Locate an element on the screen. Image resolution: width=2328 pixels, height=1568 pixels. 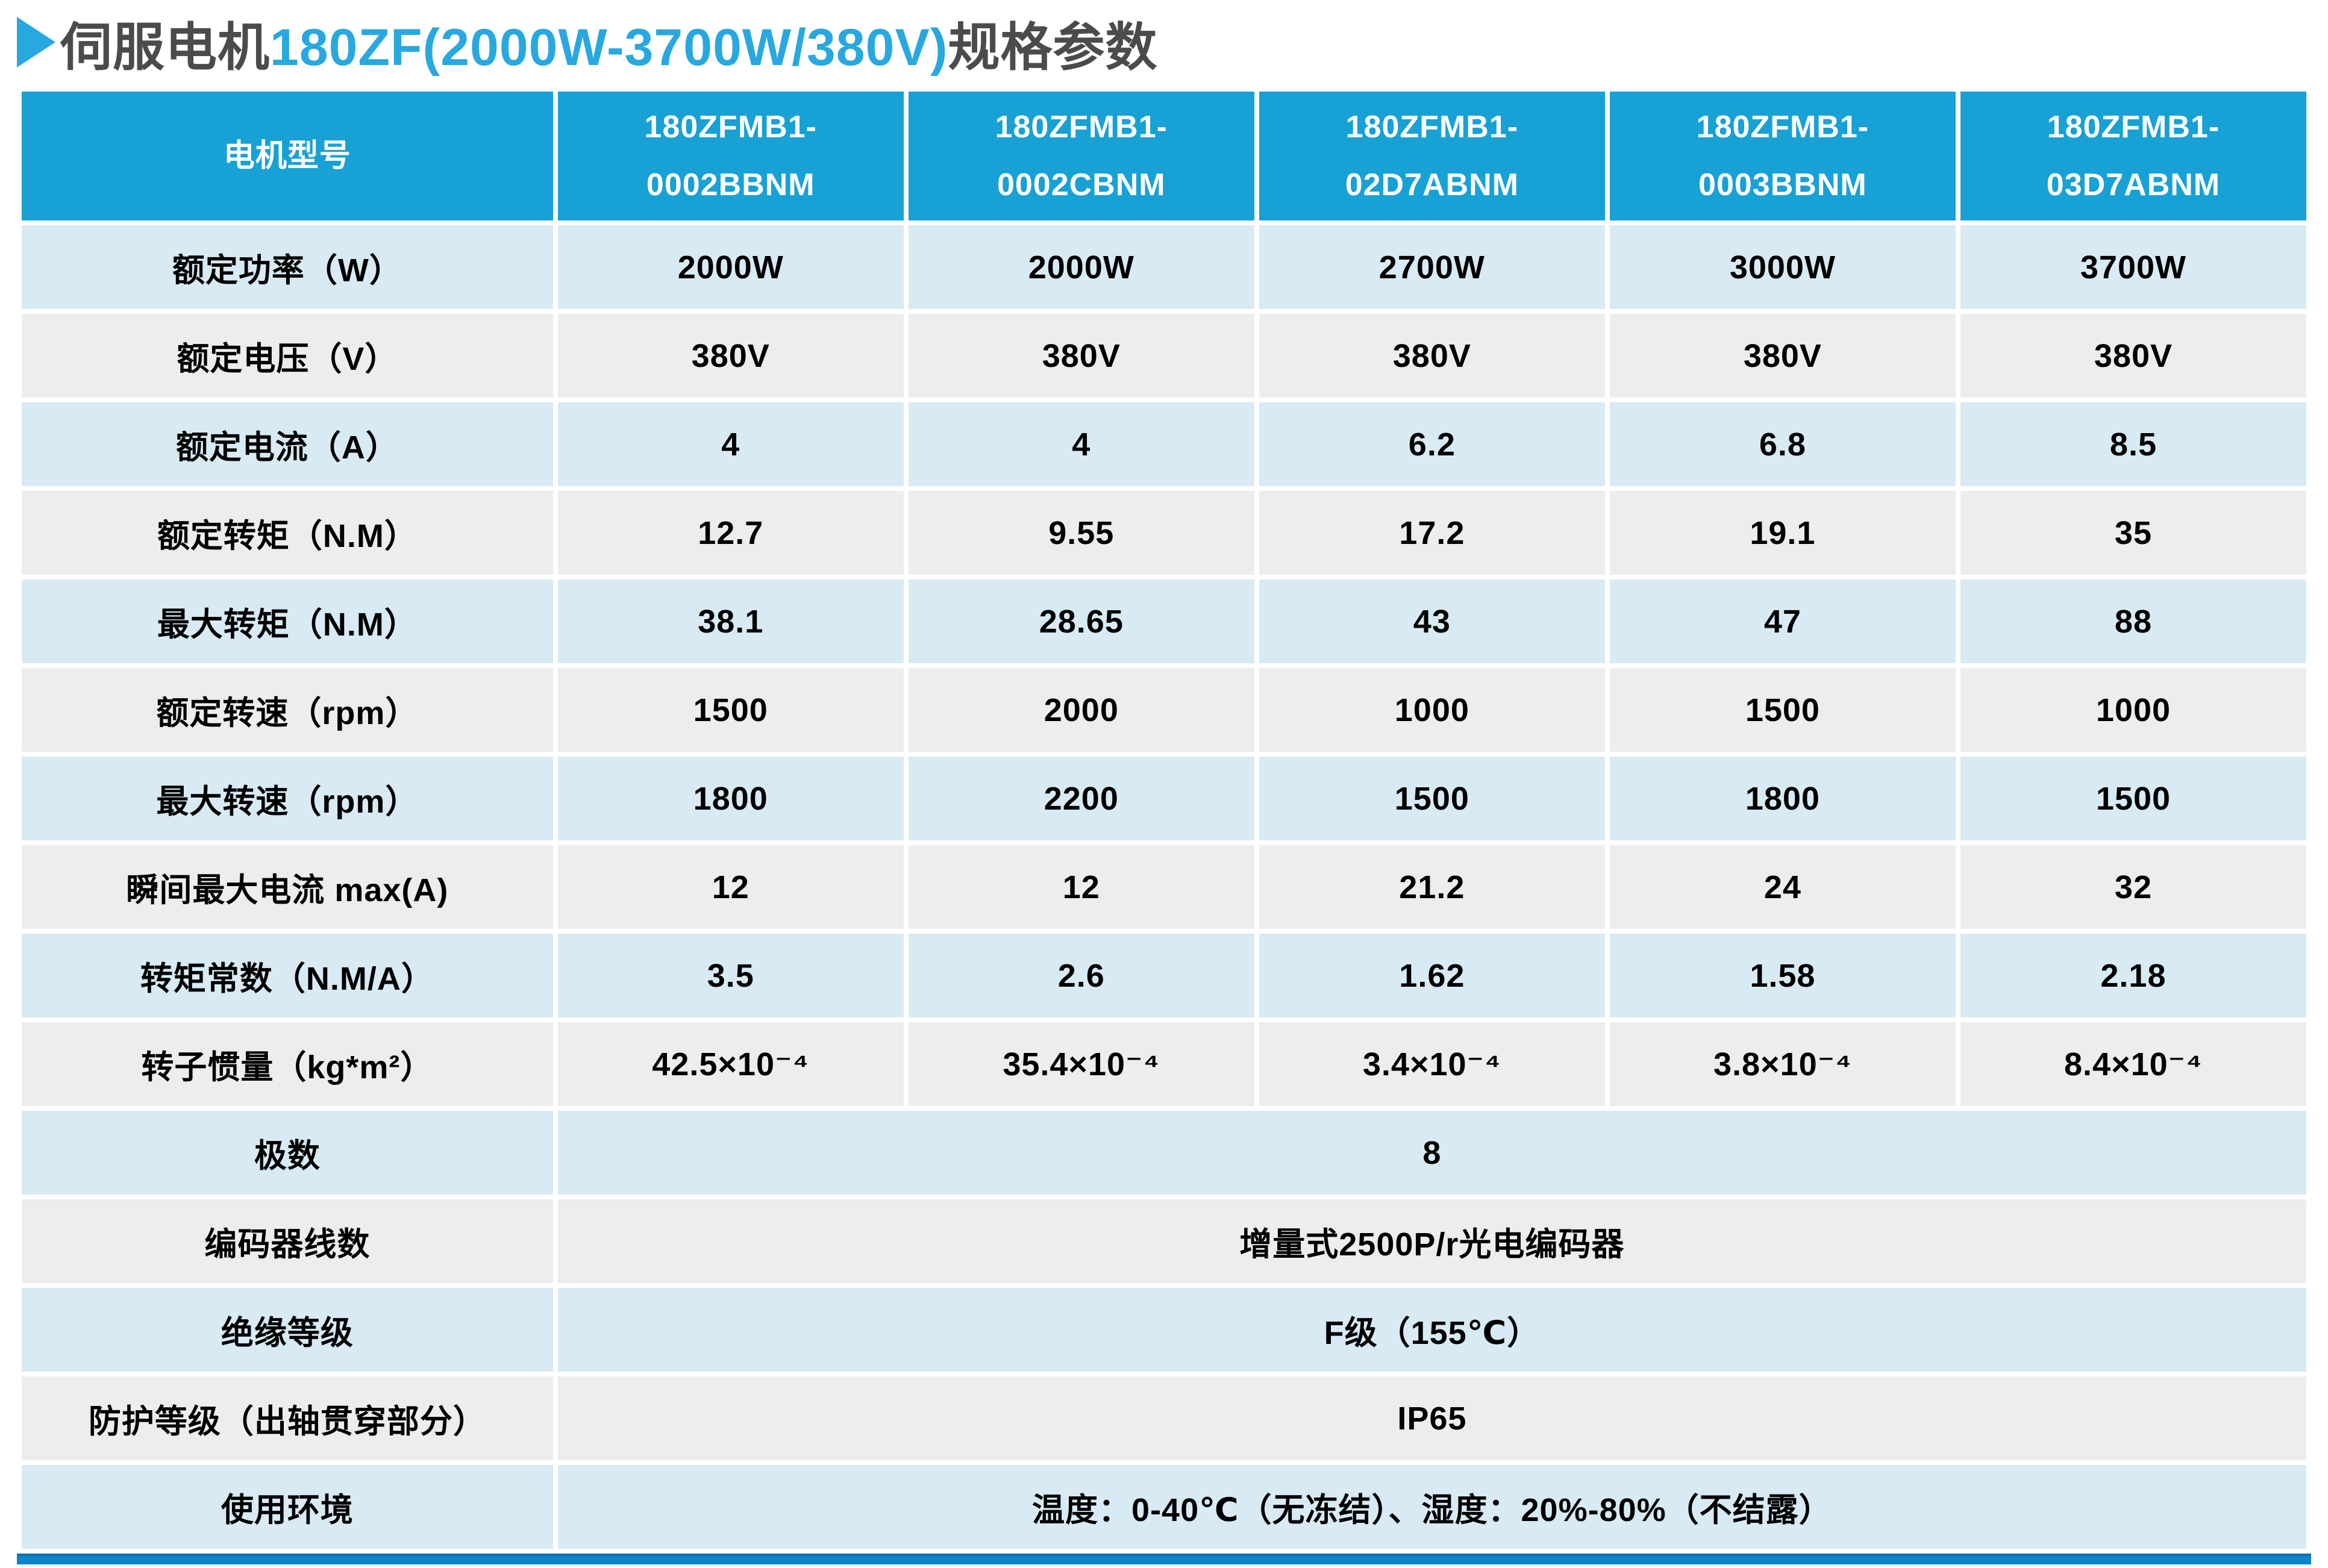
cell-value: 2000 is located at coordinates (1081, 710).